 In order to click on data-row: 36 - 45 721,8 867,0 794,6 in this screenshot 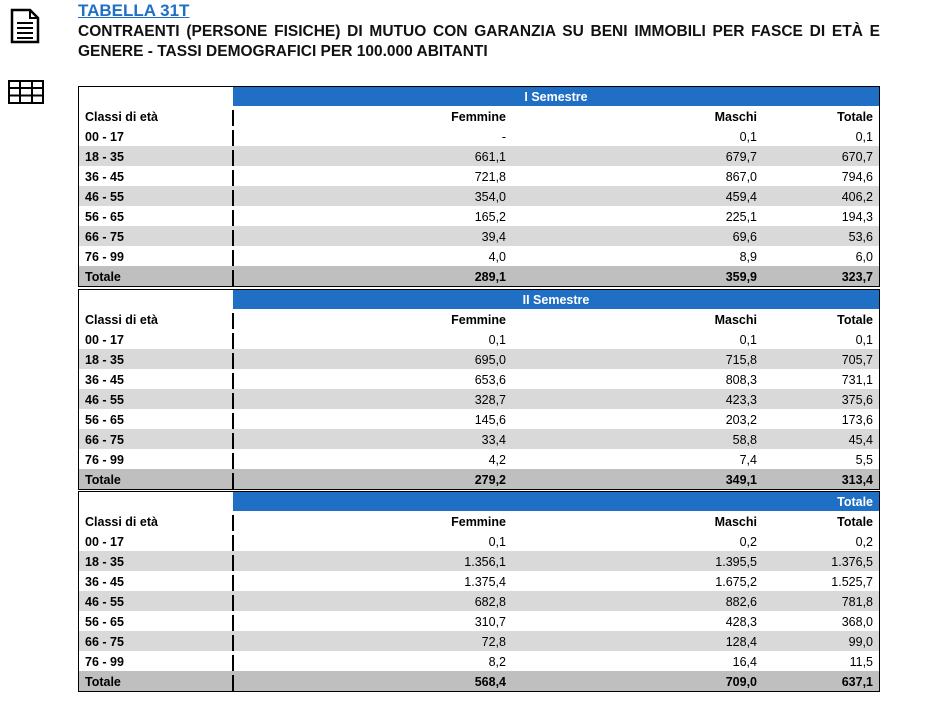, I will do `click(479, 176)`.